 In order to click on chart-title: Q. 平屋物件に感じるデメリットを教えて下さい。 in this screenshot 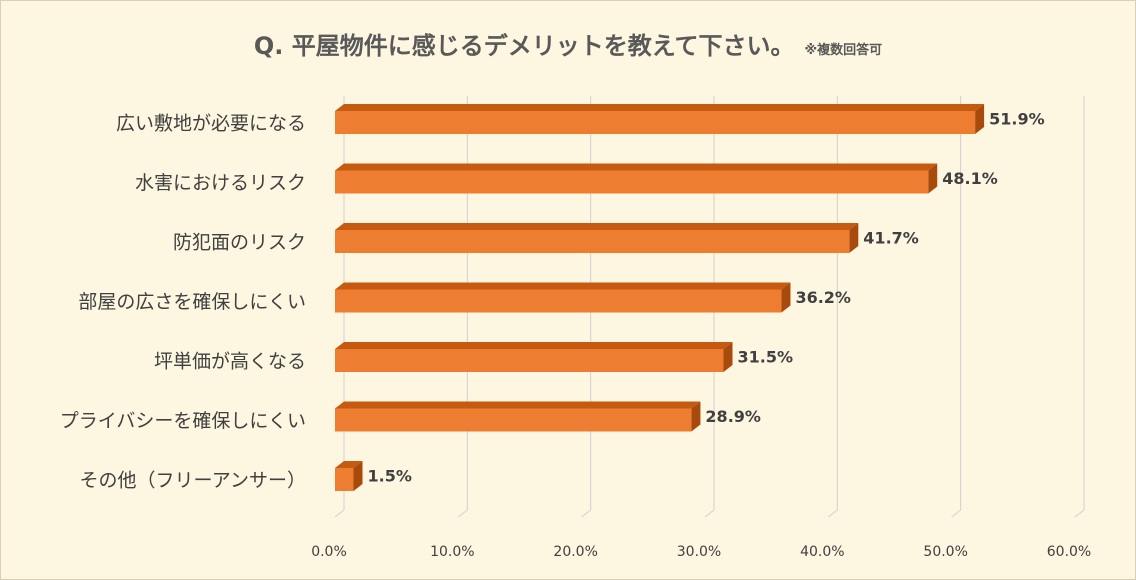, I will do `click(524, 46)`.